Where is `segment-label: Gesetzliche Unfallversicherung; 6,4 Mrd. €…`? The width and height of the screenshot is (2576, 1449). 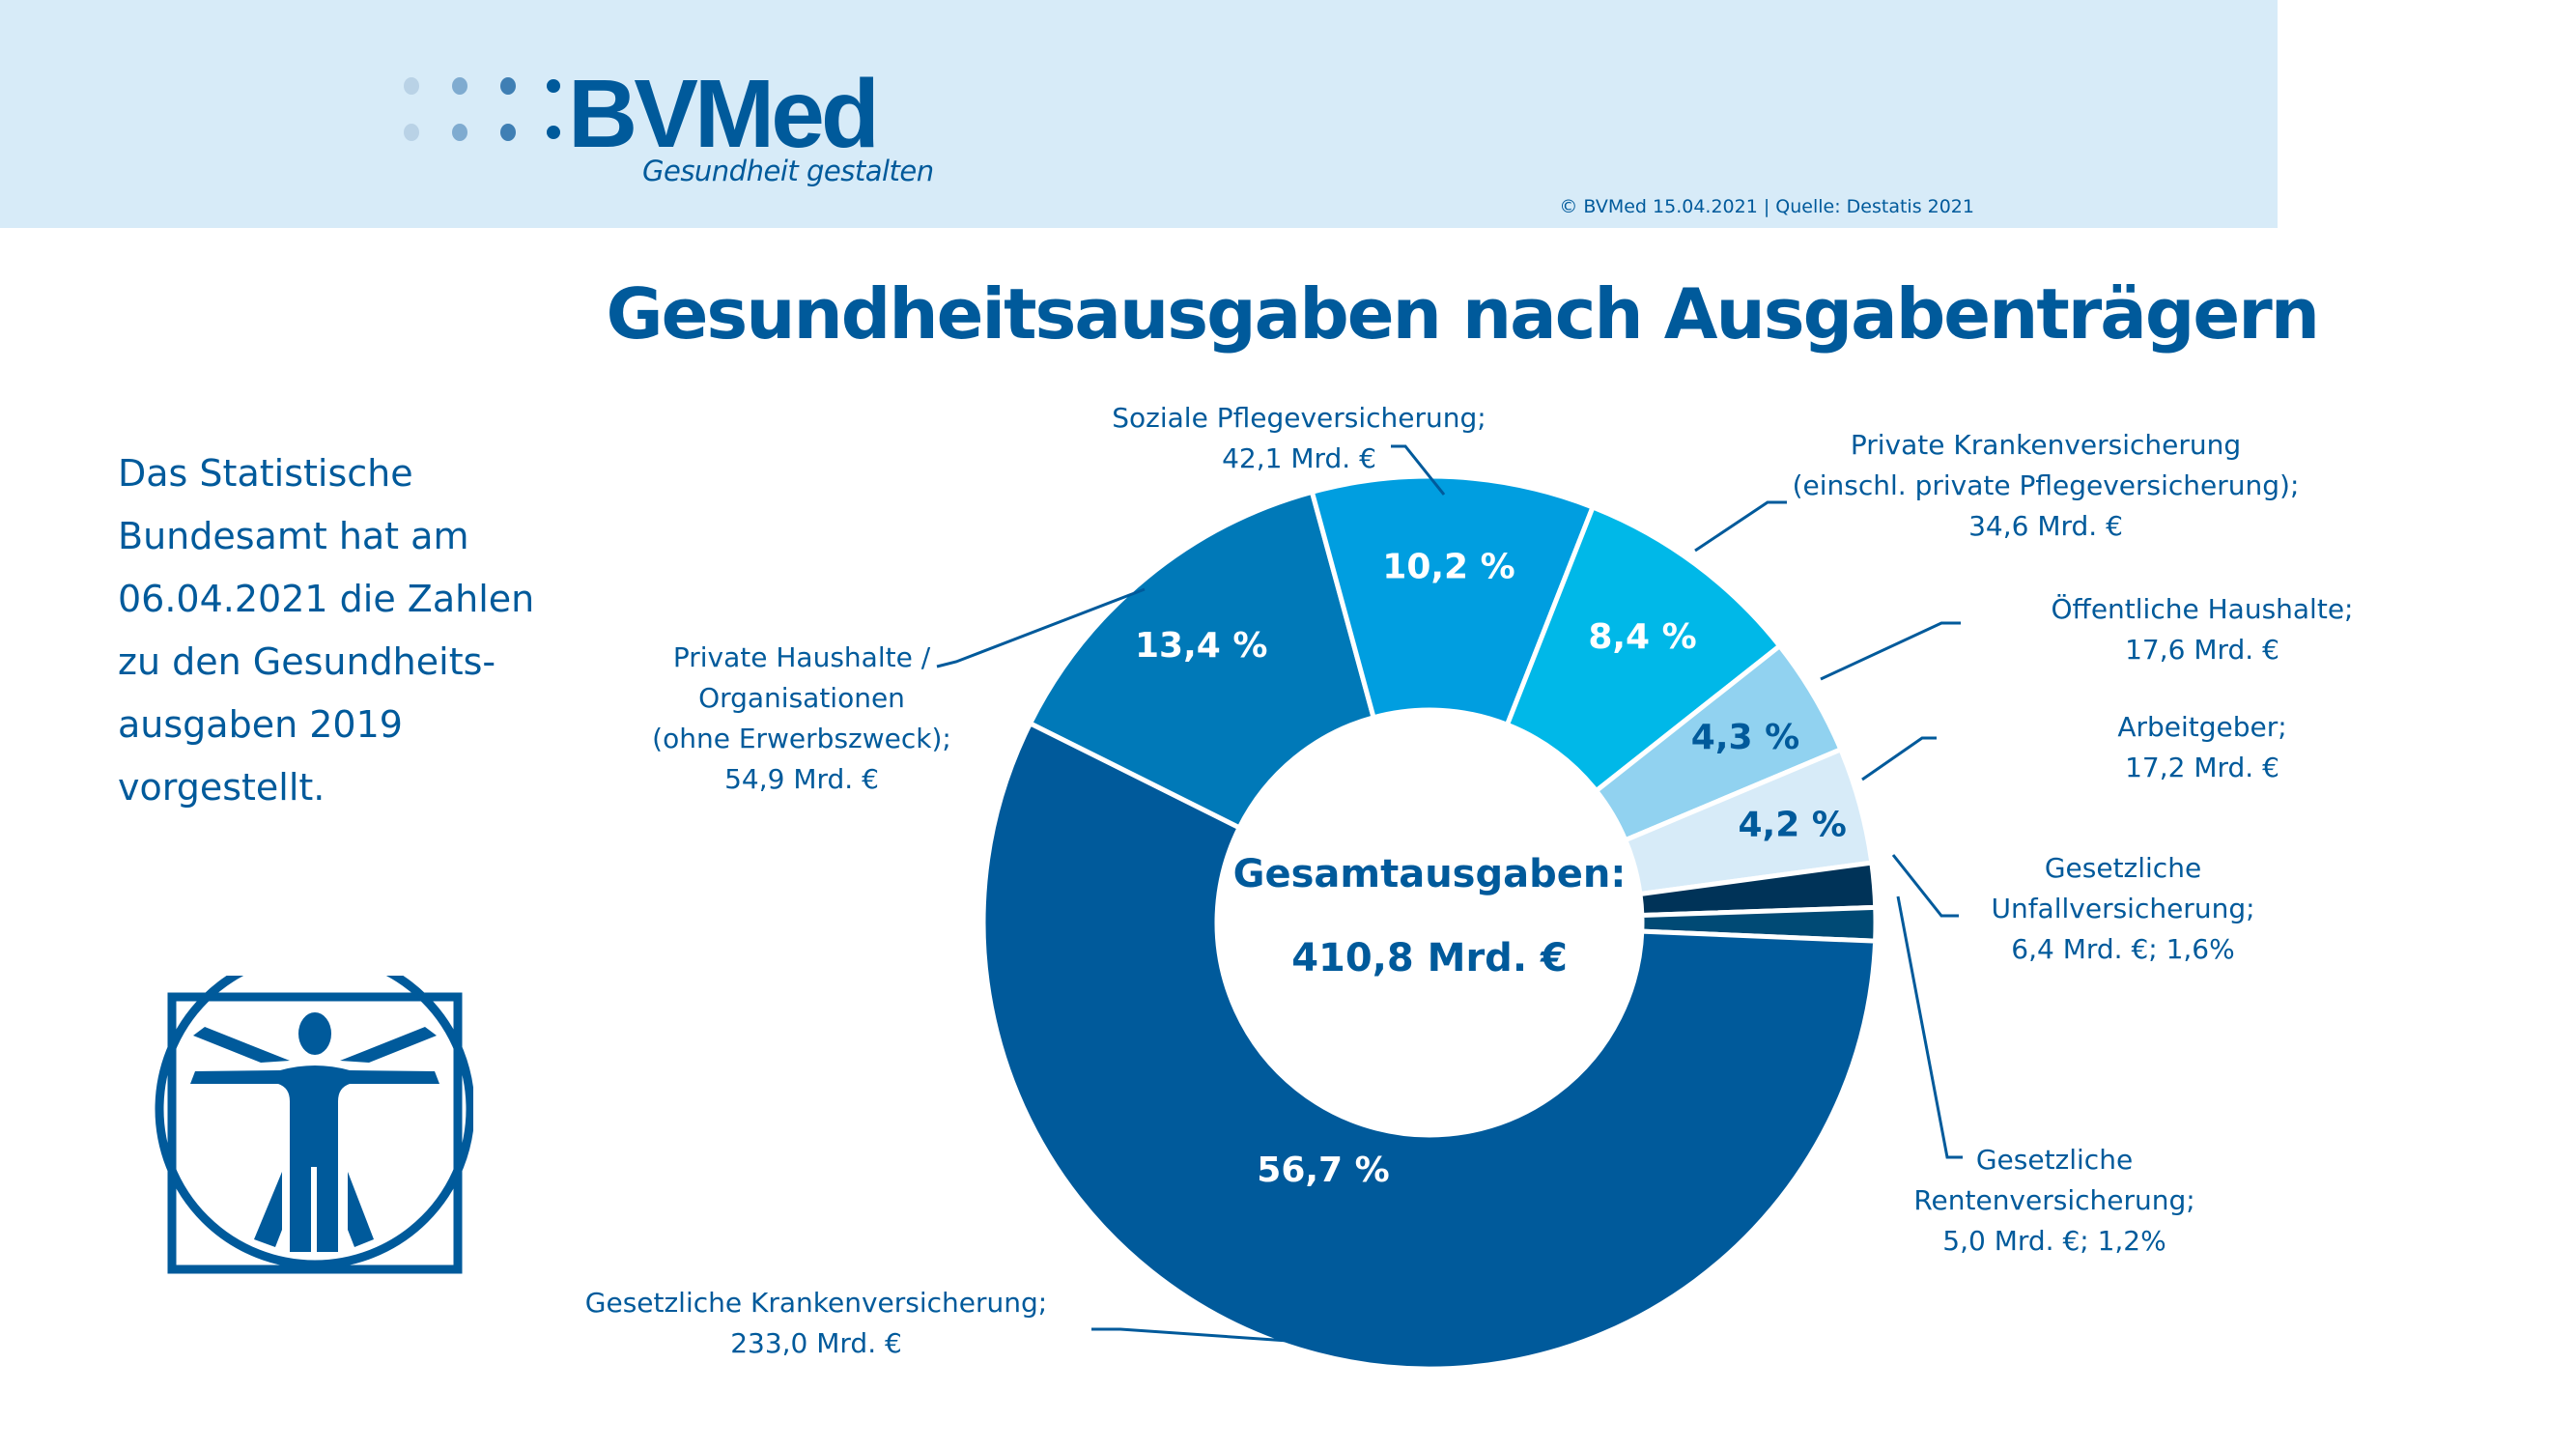
segment-label: Gesetzliche Unfallversicherung; 6,4 Mrd. €… is located at coordinates (2122, 908).